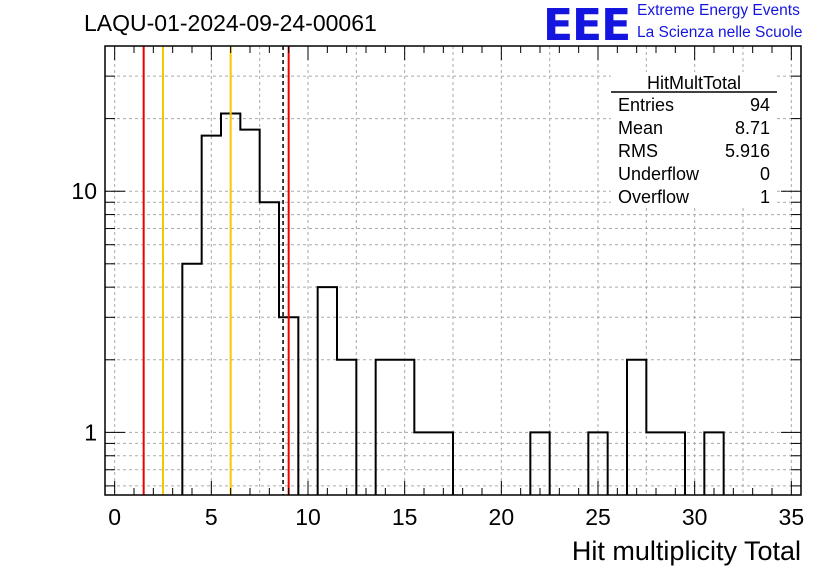 The image size is (836, 572). What do you see at coordinates (659, 174) in the screenshot?
I see `stats-row-label: Underflow` at bounding box center [659, 174].